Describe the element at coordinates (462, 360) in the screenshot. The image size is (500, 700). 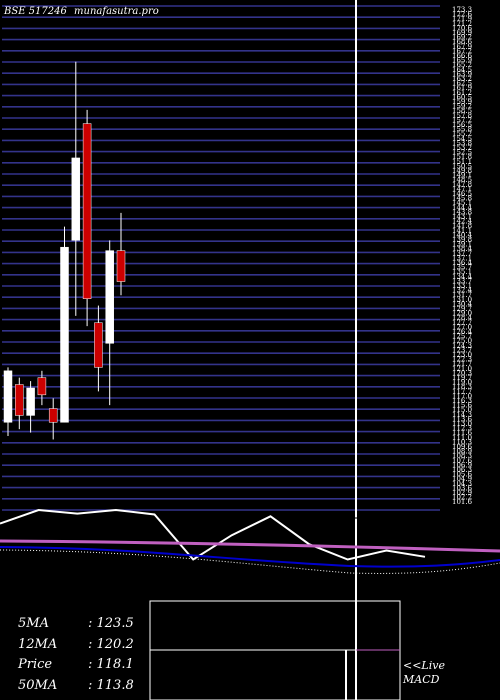
I see `price-tick-label: 122.3` at that location.